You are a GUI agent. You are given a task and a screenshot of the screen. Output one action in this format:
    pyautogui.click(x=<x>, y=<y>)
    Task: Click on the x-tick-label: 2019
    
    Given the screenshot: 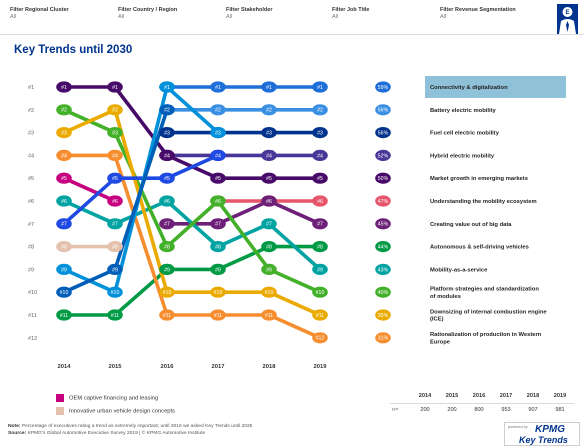 What is the action you would take?
    pyautogui.click(x=321, y=367)
    